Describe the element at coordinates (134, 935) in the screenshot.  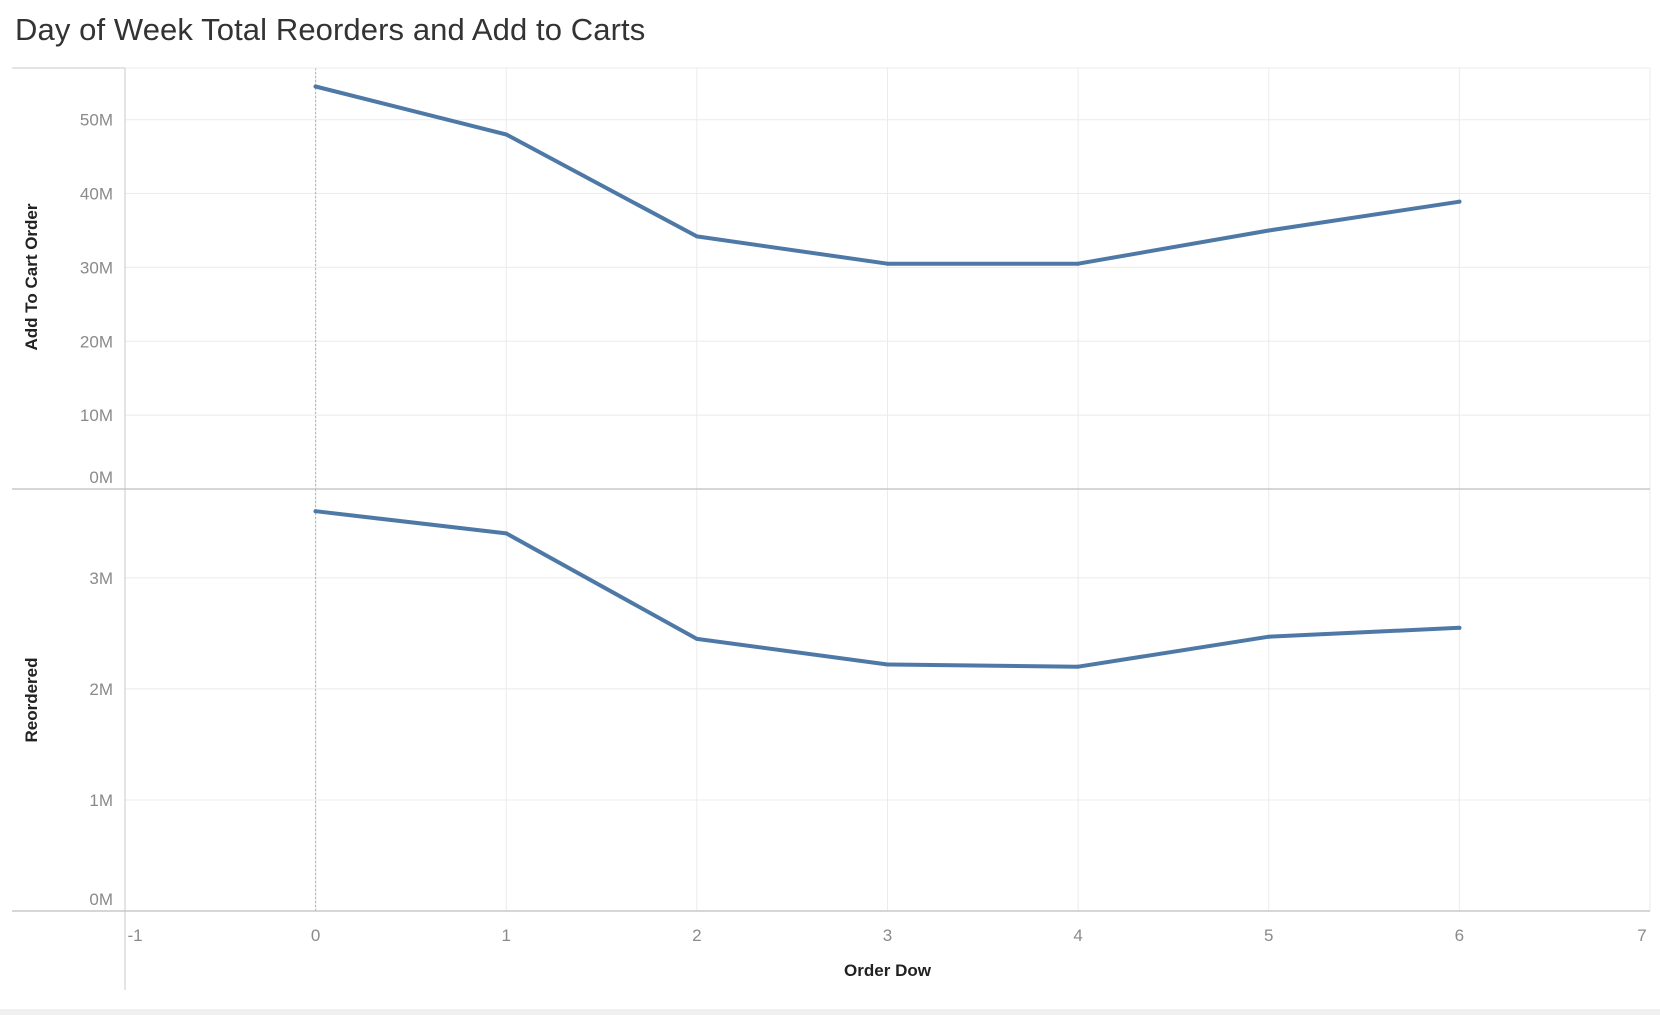
I see `x-tick-label: -1` at that location.